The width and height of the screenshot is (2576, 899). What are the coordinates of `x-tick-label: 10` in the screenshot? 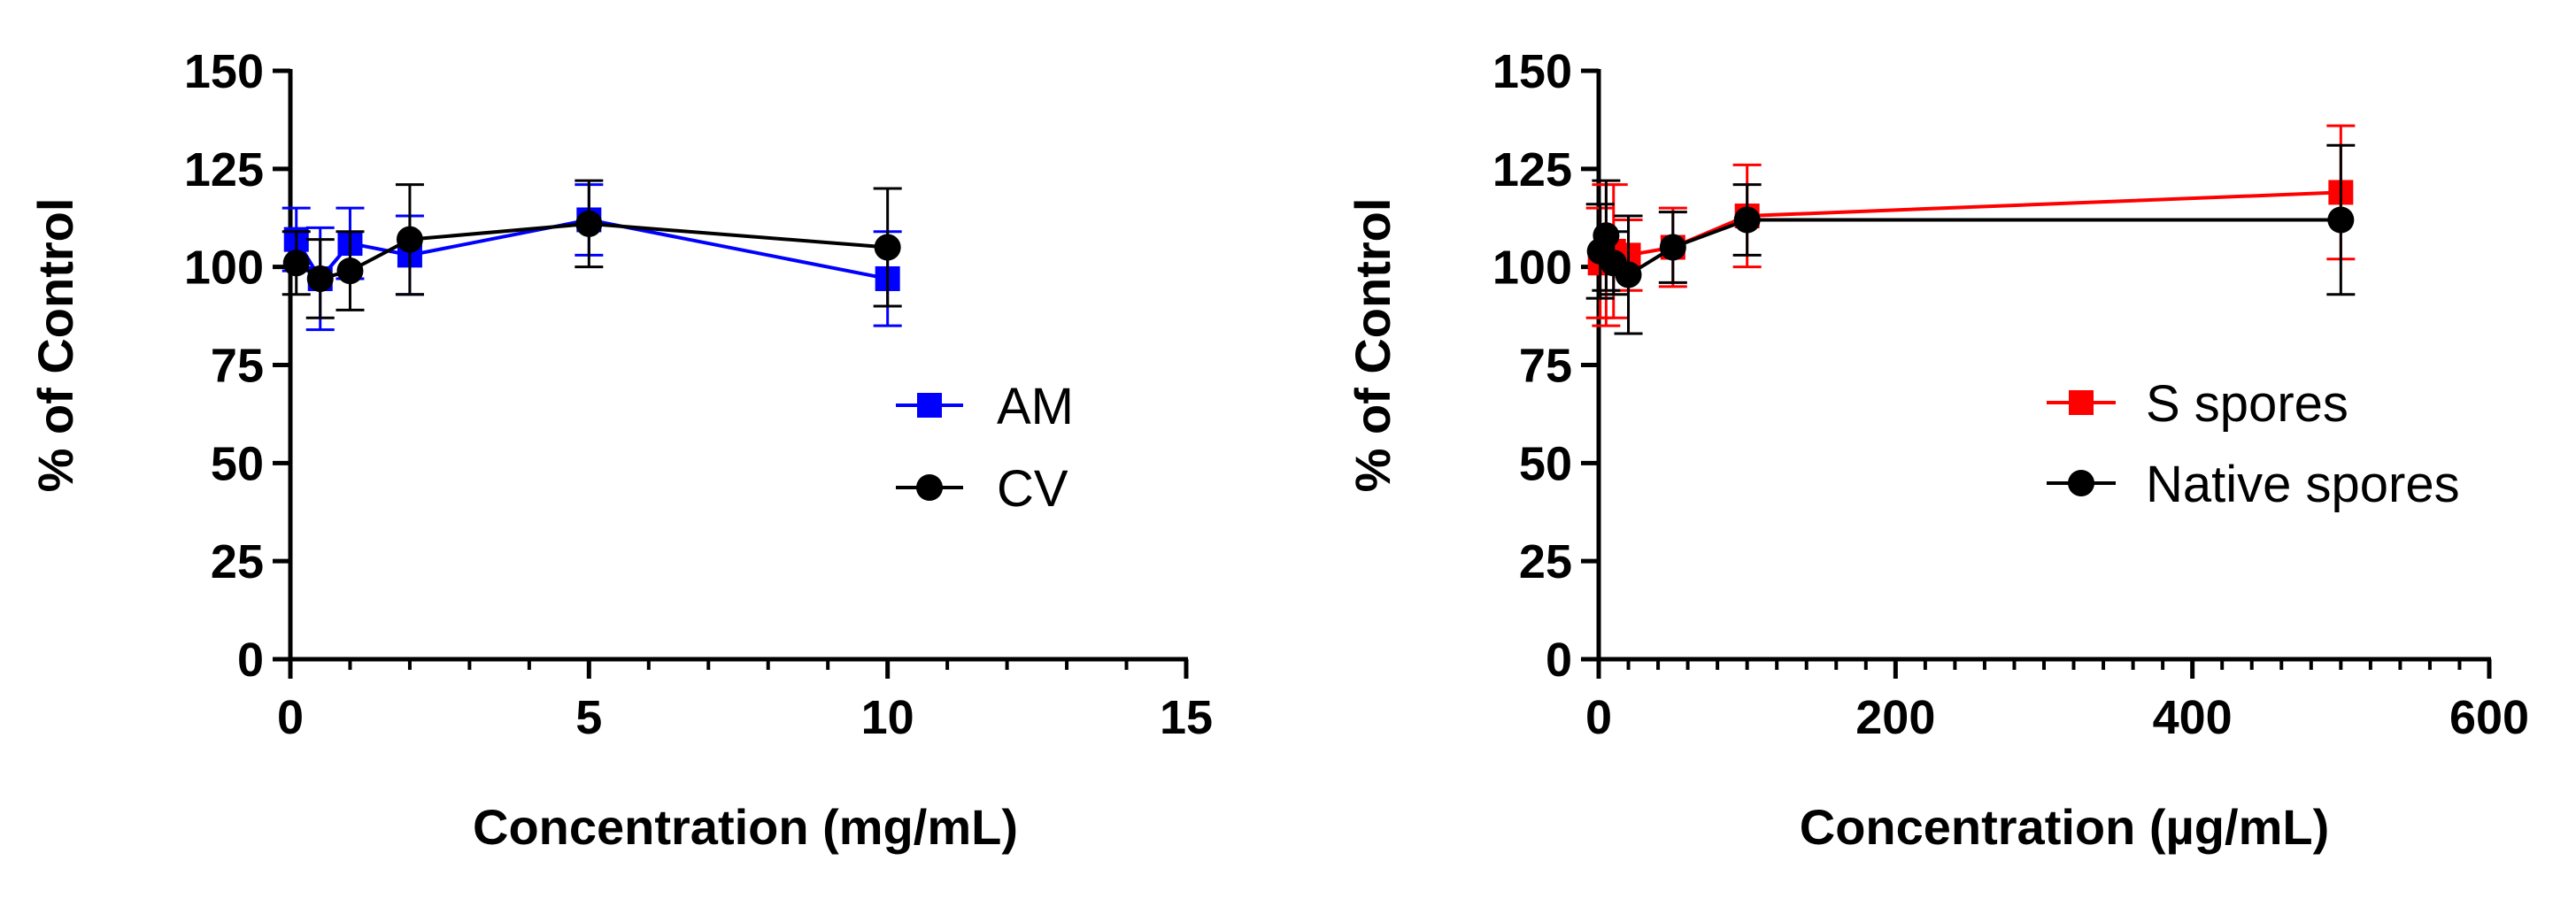 It's located at (887, 717).